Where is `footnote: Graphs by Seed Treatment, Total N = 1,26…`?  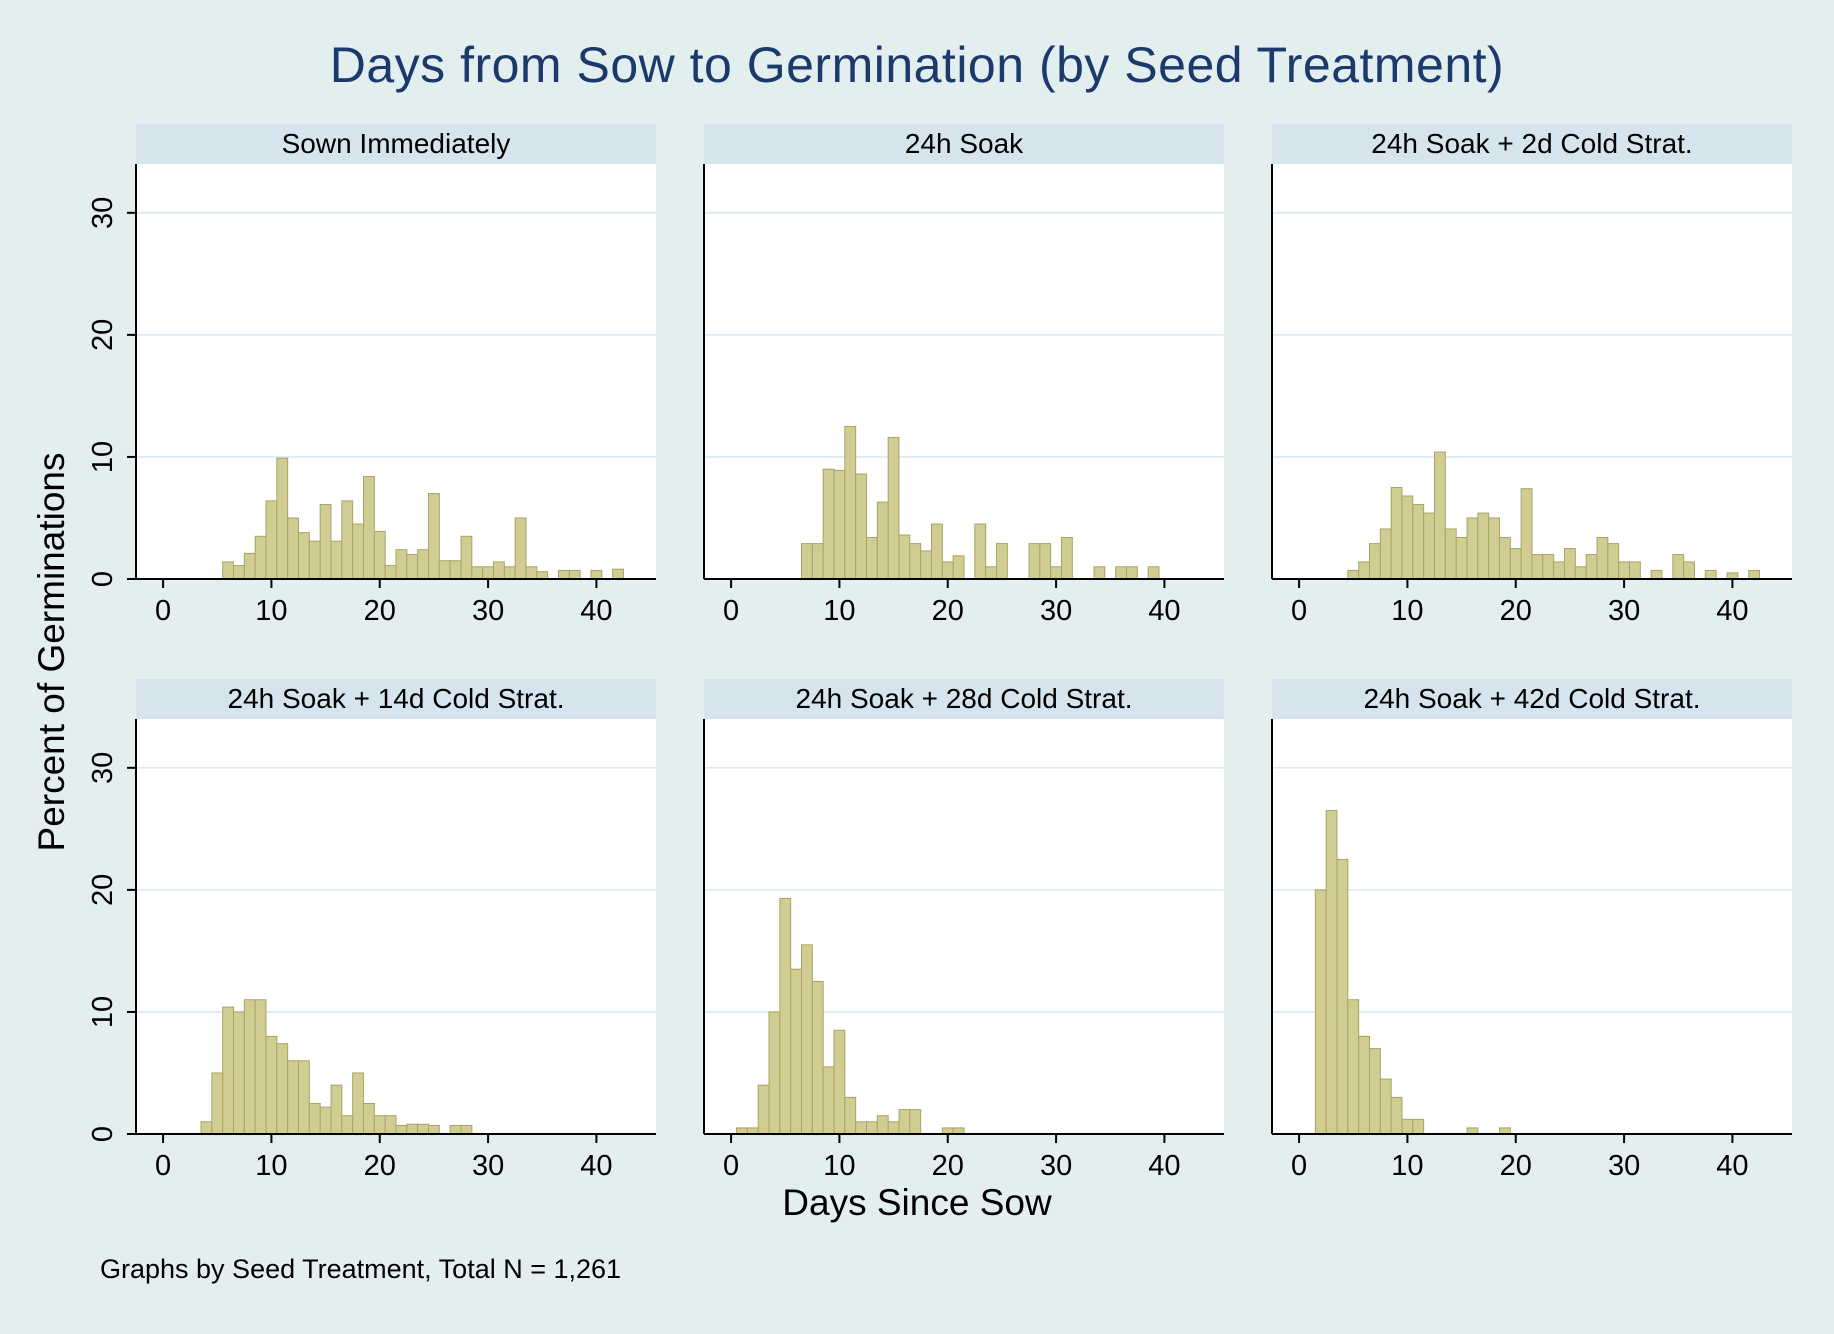 footnote: Graphs by Seed Treatment, Total N = 1,26… is located at coordinates (361, 1269).